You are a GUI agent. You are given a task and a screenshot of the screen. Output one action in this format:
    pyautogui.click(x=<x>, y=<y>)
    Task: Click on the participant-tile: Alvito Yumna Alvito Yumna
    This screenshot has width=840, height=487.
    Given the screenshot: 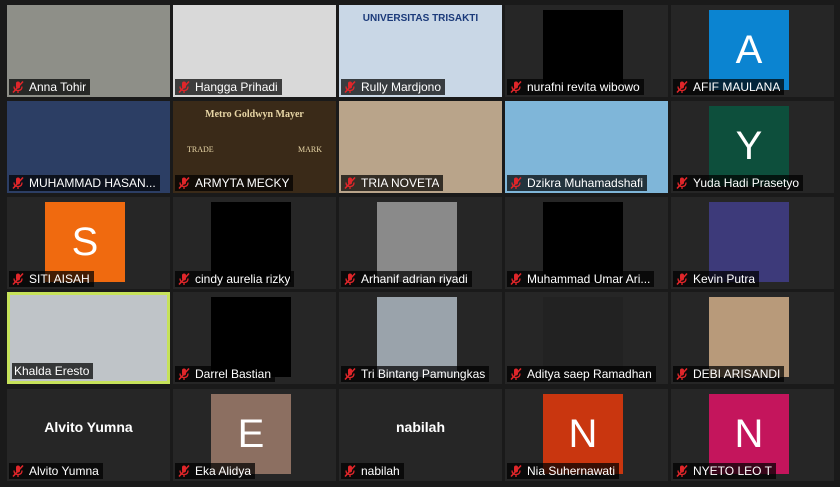 What is the action you would take?
    pyautogui.click(x=88, y=435)
    